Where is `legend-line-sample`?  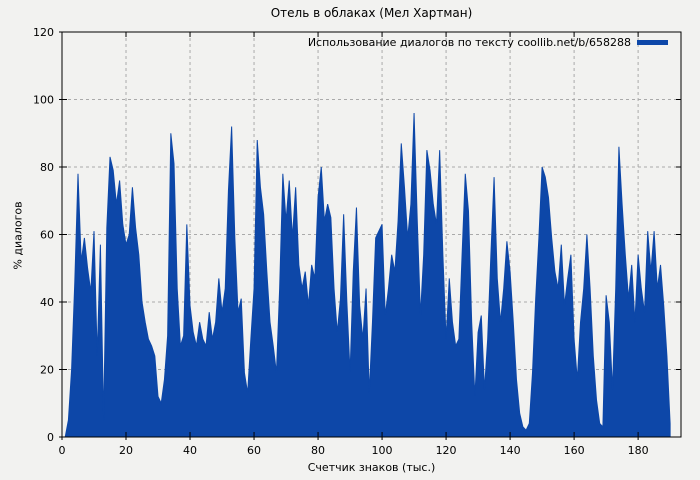
legend-line-sample is located at coordinates (652, 42).